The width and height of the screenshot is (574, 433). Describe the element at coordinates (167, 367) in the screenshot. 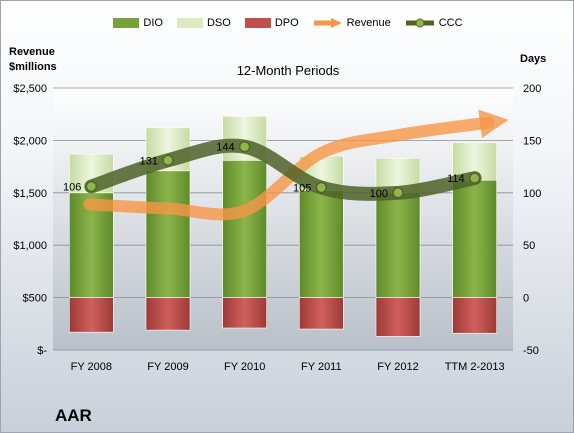

I see `category-label: FY 2009` at that location.